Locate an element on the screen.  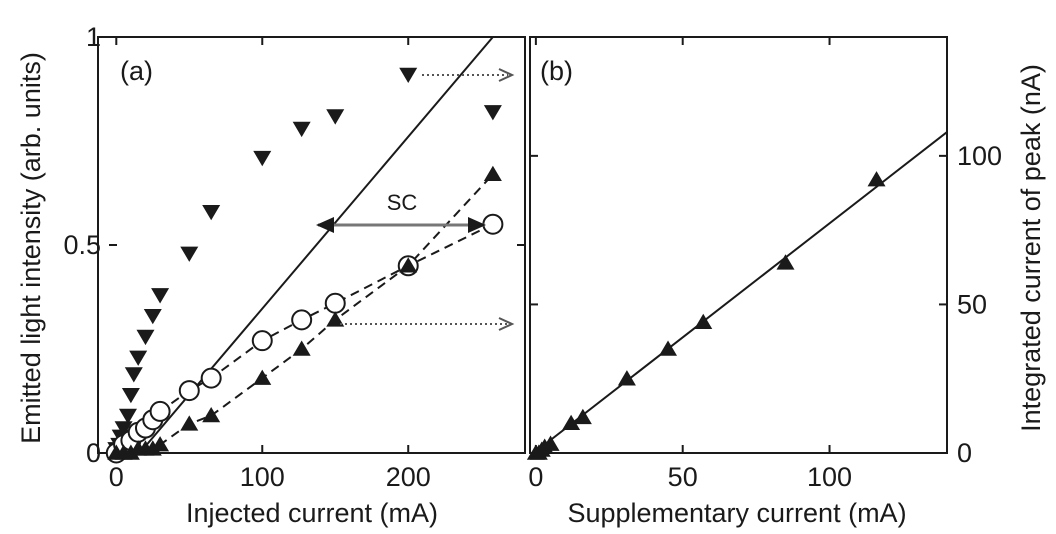
sc-arrow-head-left is located at coordinates (325, 225).